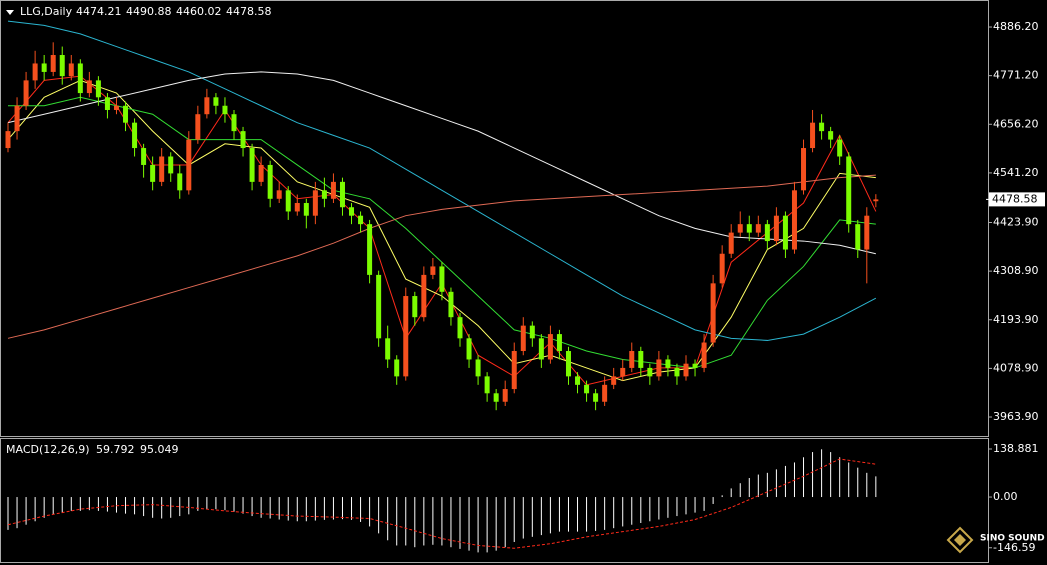 Image resolution: width=1047 pixels, height=565 pixels. Describe the element at coordinates (1016, 448) in the screenshot. I see `y-tick-label: 138.881` at that location.